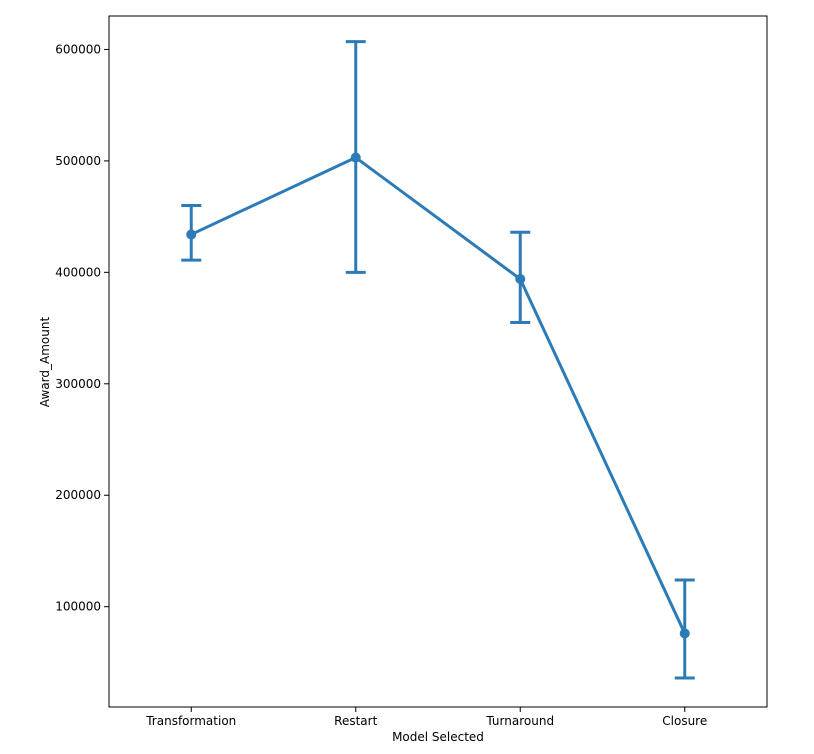 The width and height of the screenshot is (814, 754). What do you see at coordinates (355, 721) in the screenshot?
I see `x-tick-label: Restart` at bounding box center [355, 721].